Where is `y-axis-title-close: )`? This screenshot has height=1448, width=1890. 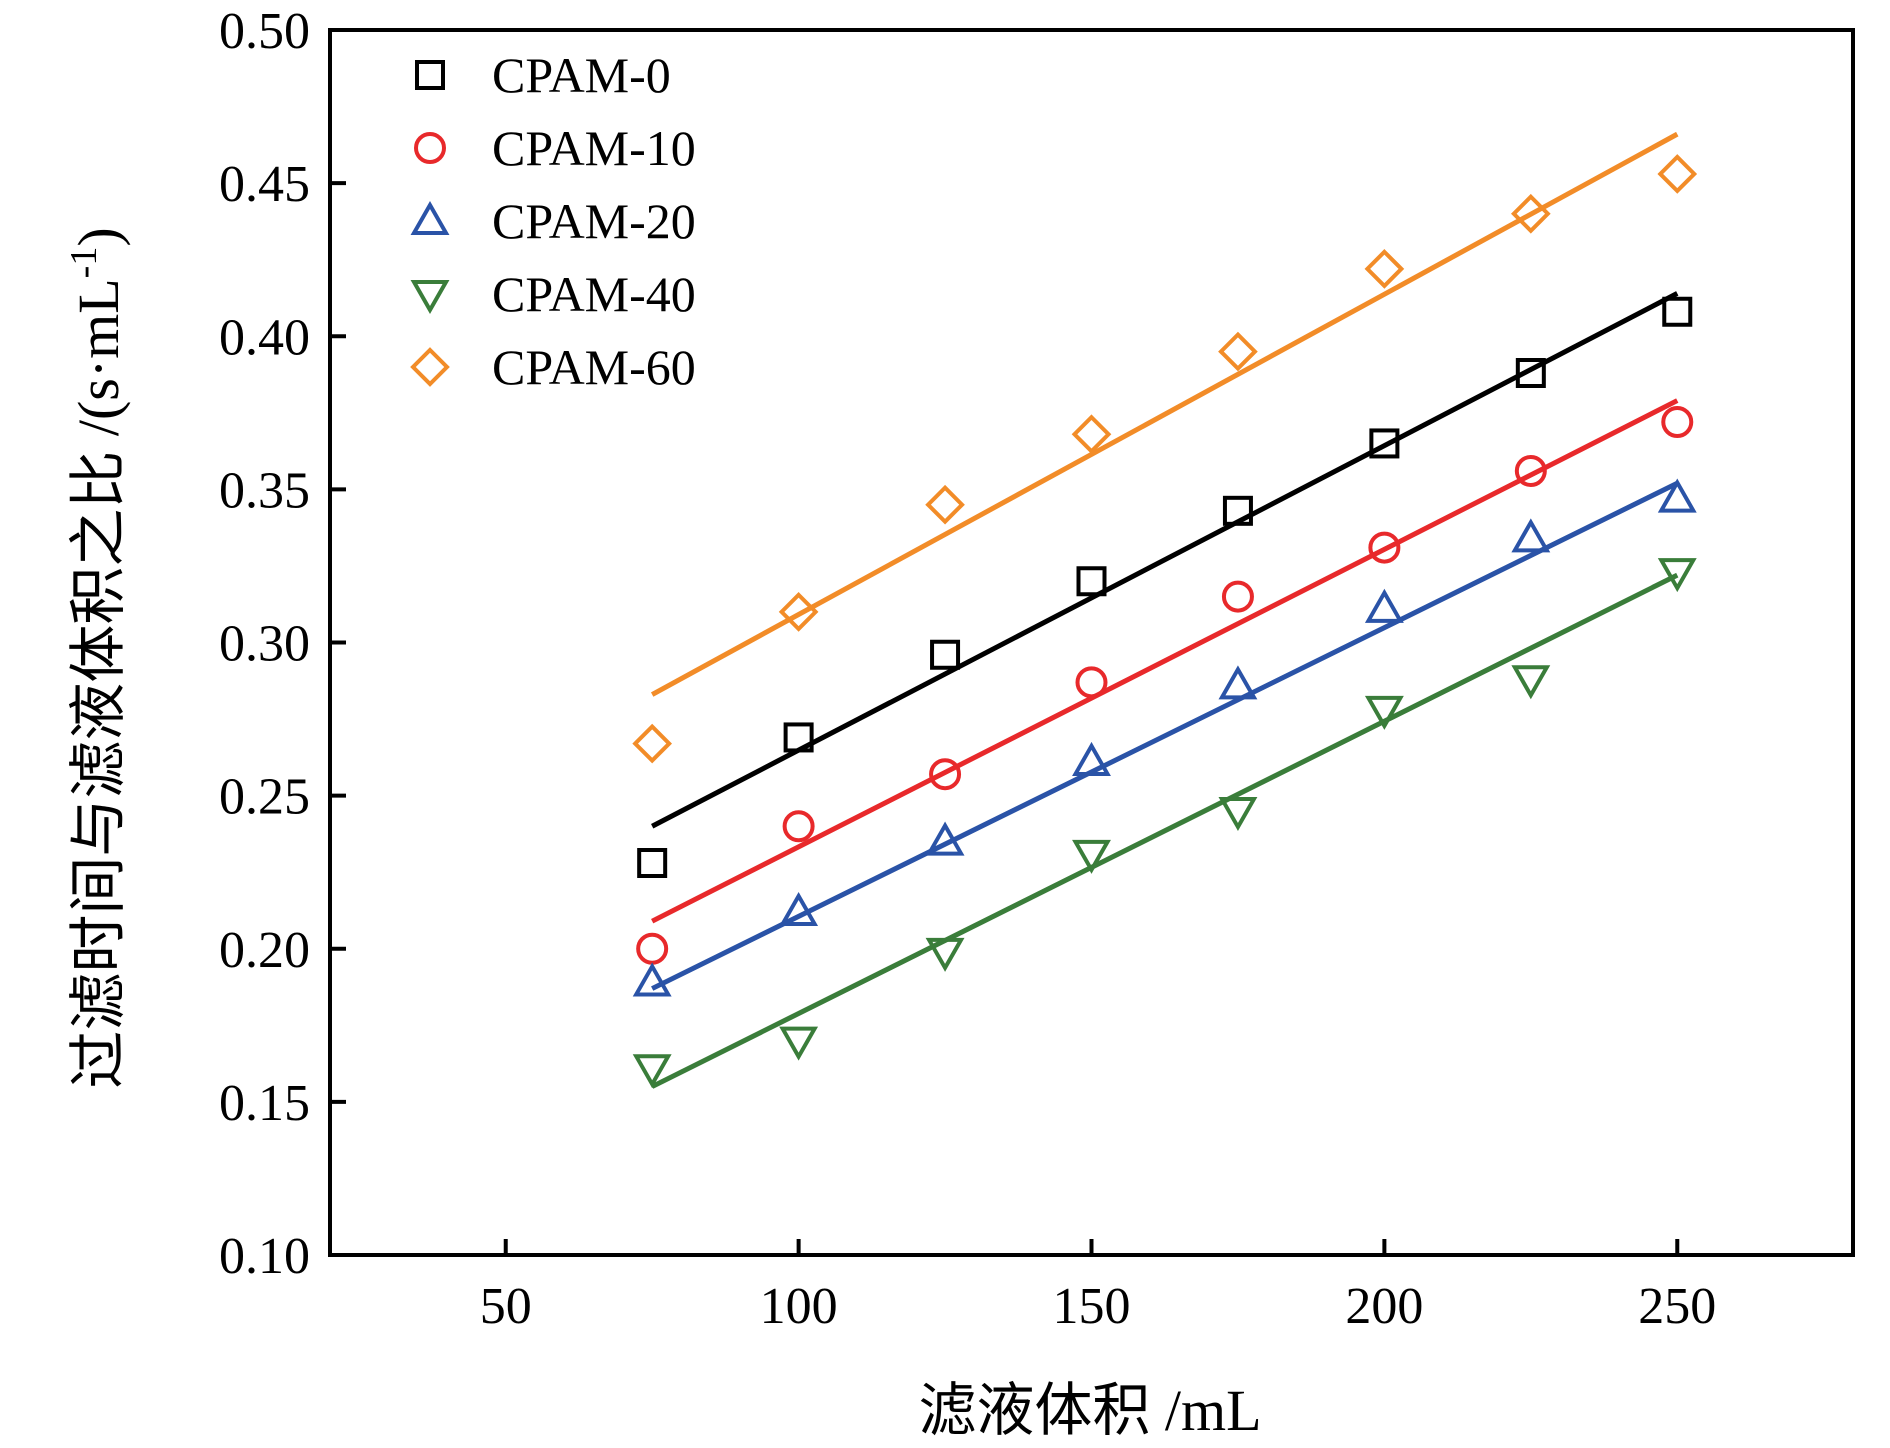 y-axis-title-close: ) is located at coordinates (98, 236).